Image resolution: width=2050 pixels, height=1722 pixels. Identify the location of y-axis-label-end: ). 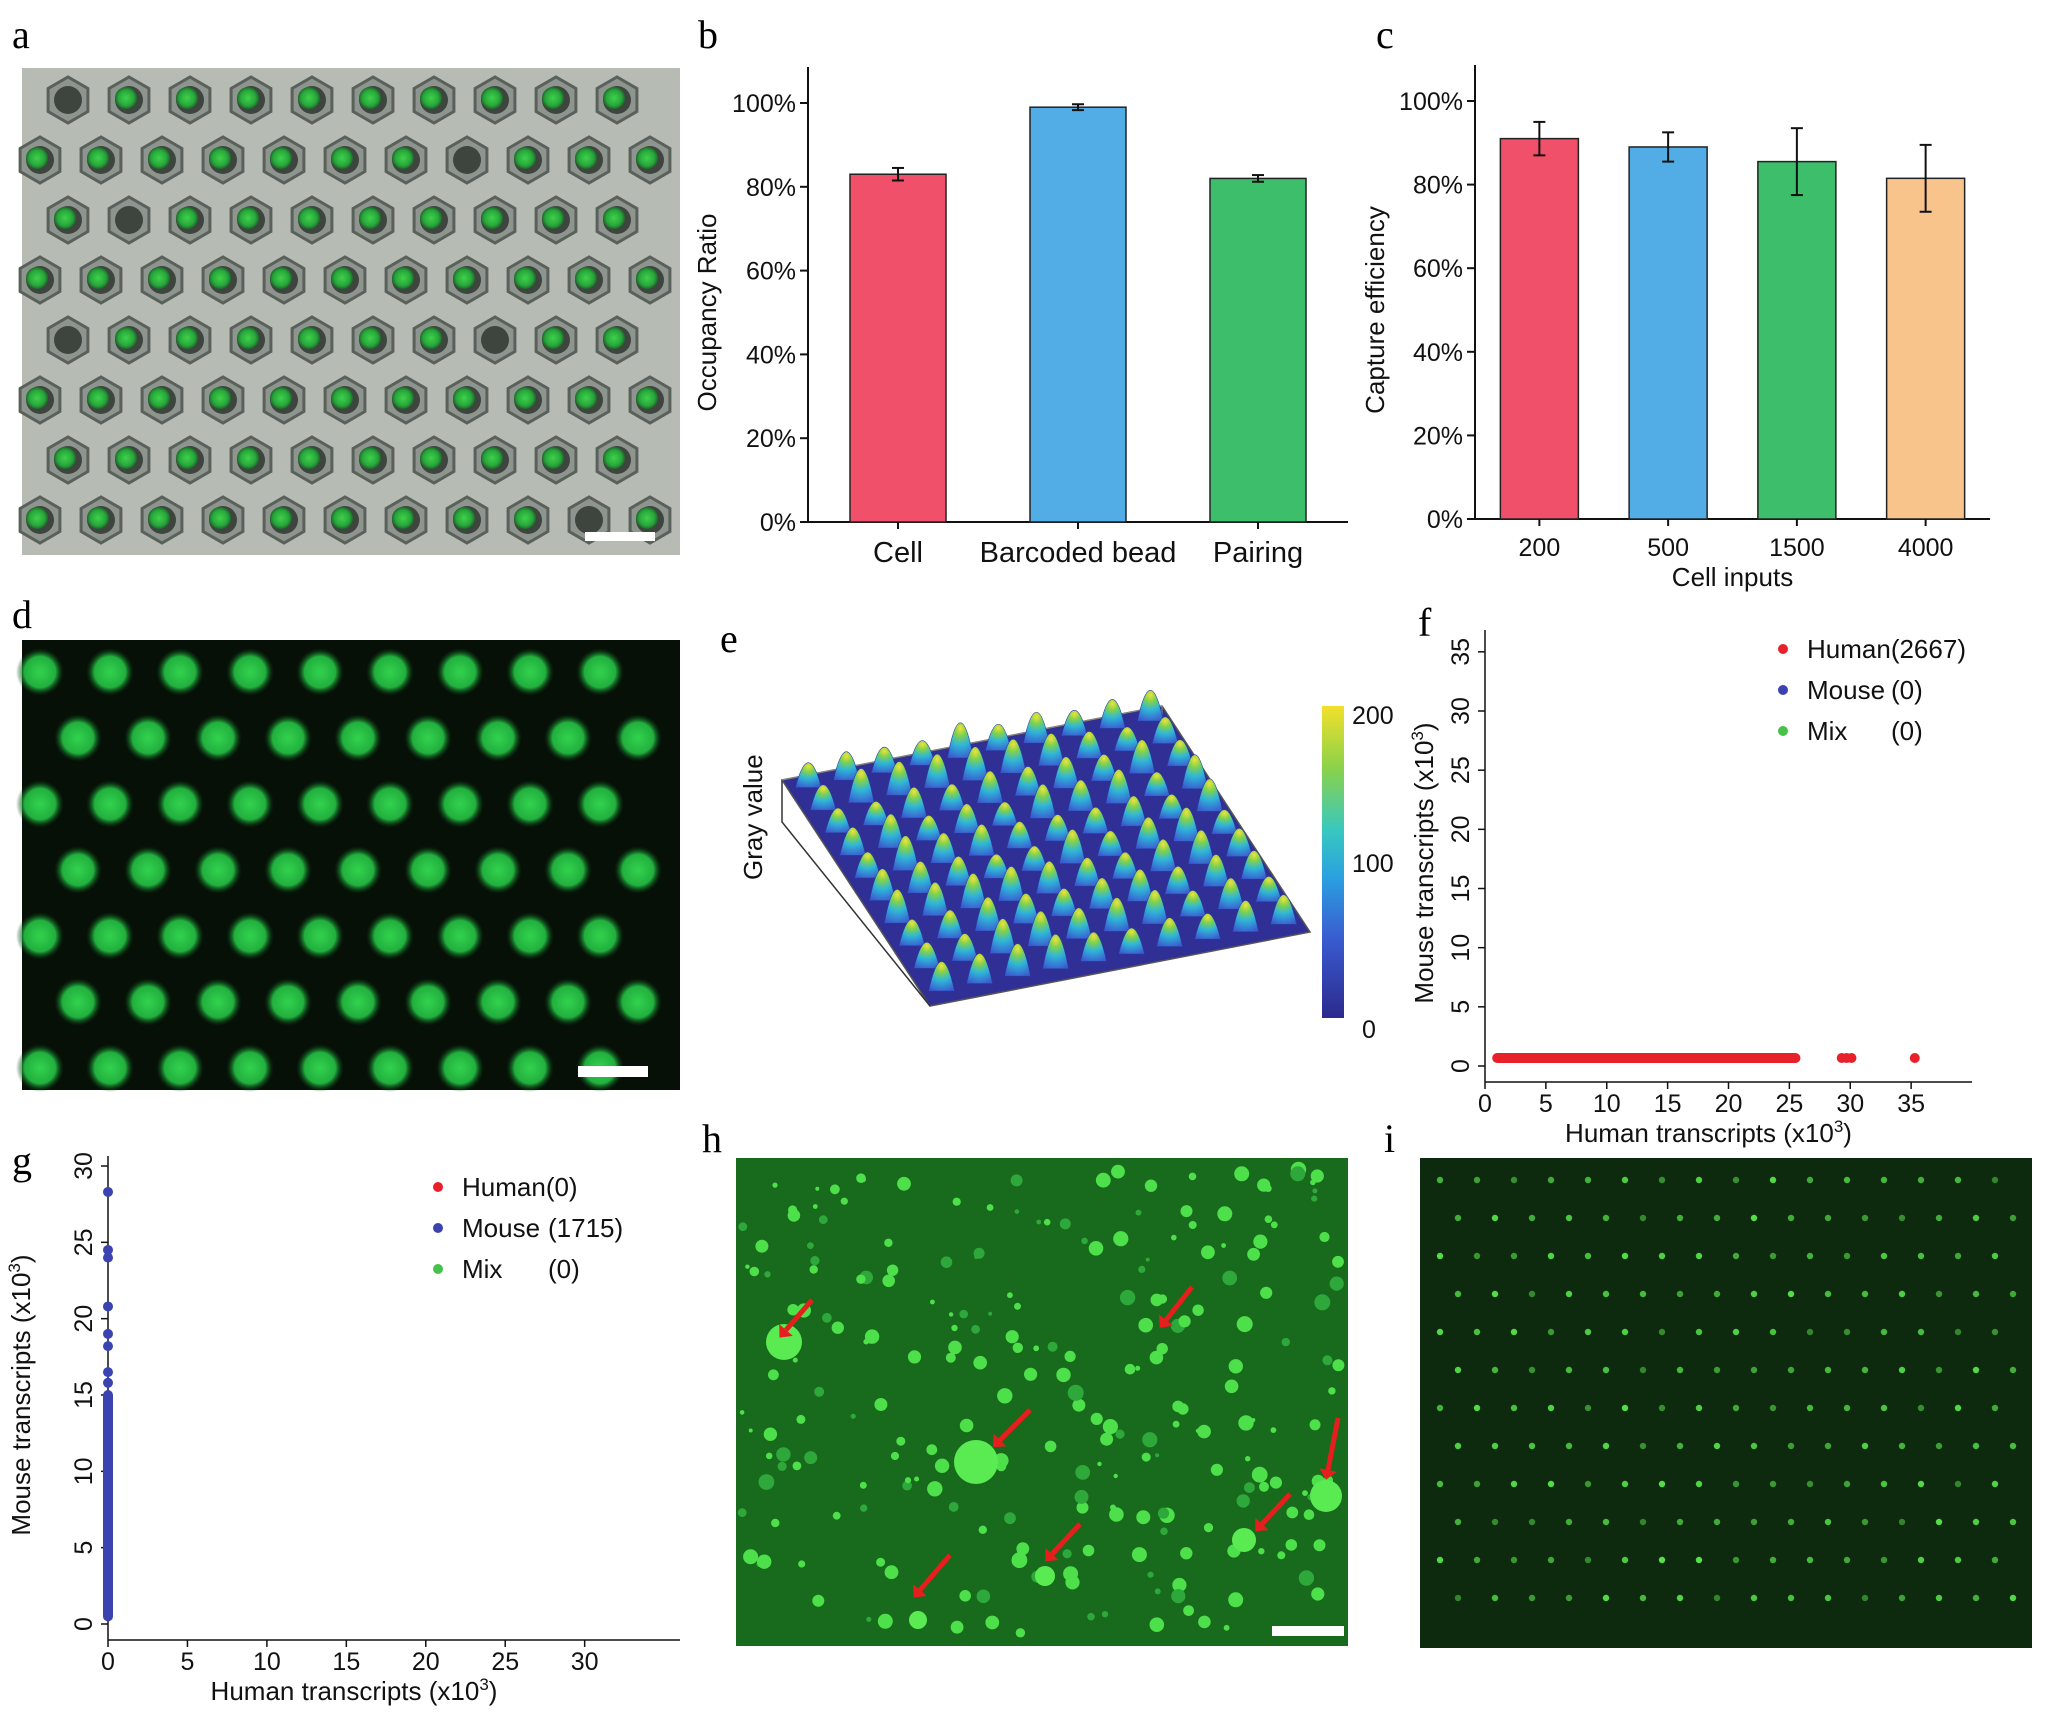
(1424, 726).